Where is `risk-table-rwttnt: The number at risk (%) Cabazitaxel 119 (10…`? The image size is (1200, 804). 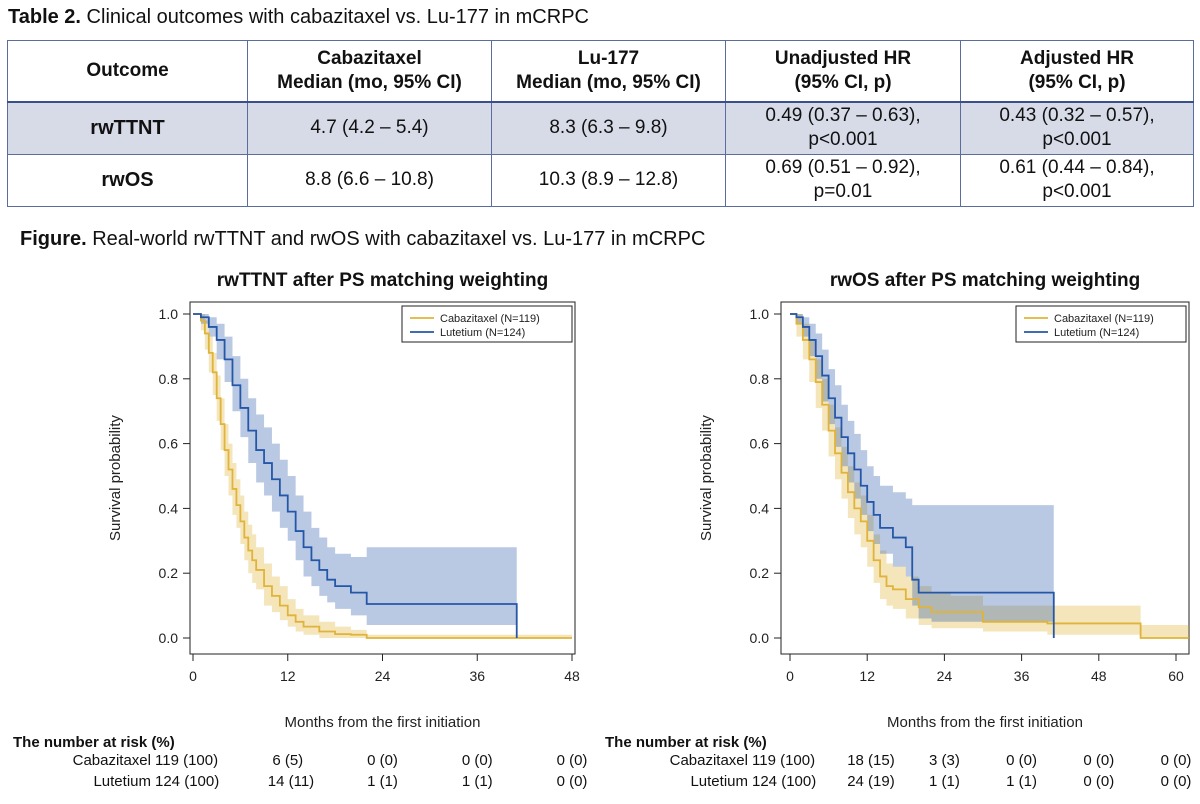
risk-table-rwttnt: The number at risk (%) Cabazitaxel 119 (10… is located at coordinates (305, 766).